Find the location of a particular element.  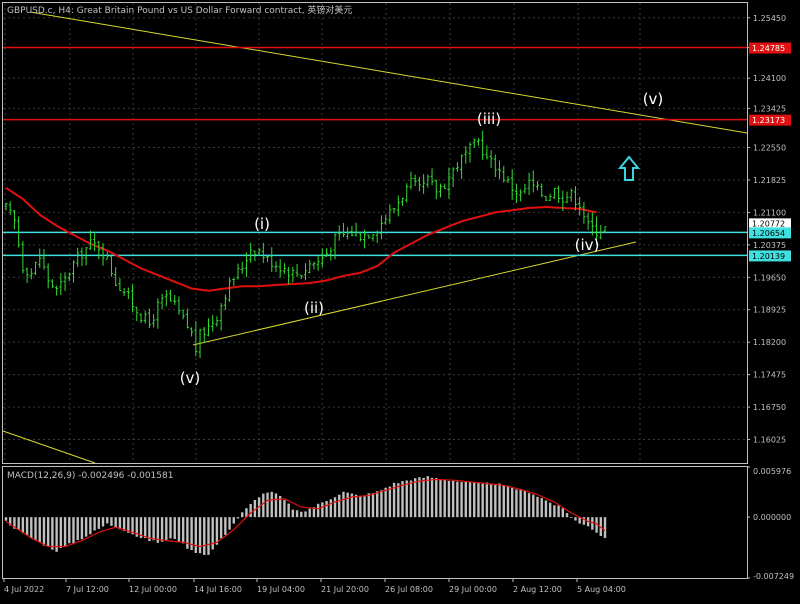

support-trendline is located at coordinates (414, 293).